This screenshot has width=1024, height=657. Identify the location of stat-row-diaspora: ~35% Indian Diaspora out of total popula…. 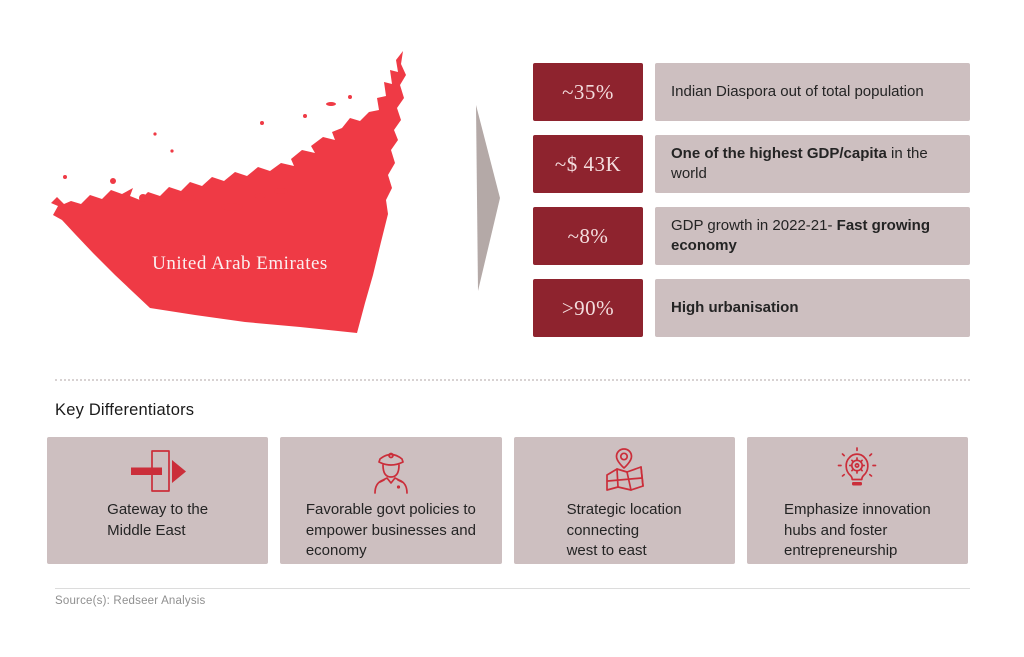
(751, 92).